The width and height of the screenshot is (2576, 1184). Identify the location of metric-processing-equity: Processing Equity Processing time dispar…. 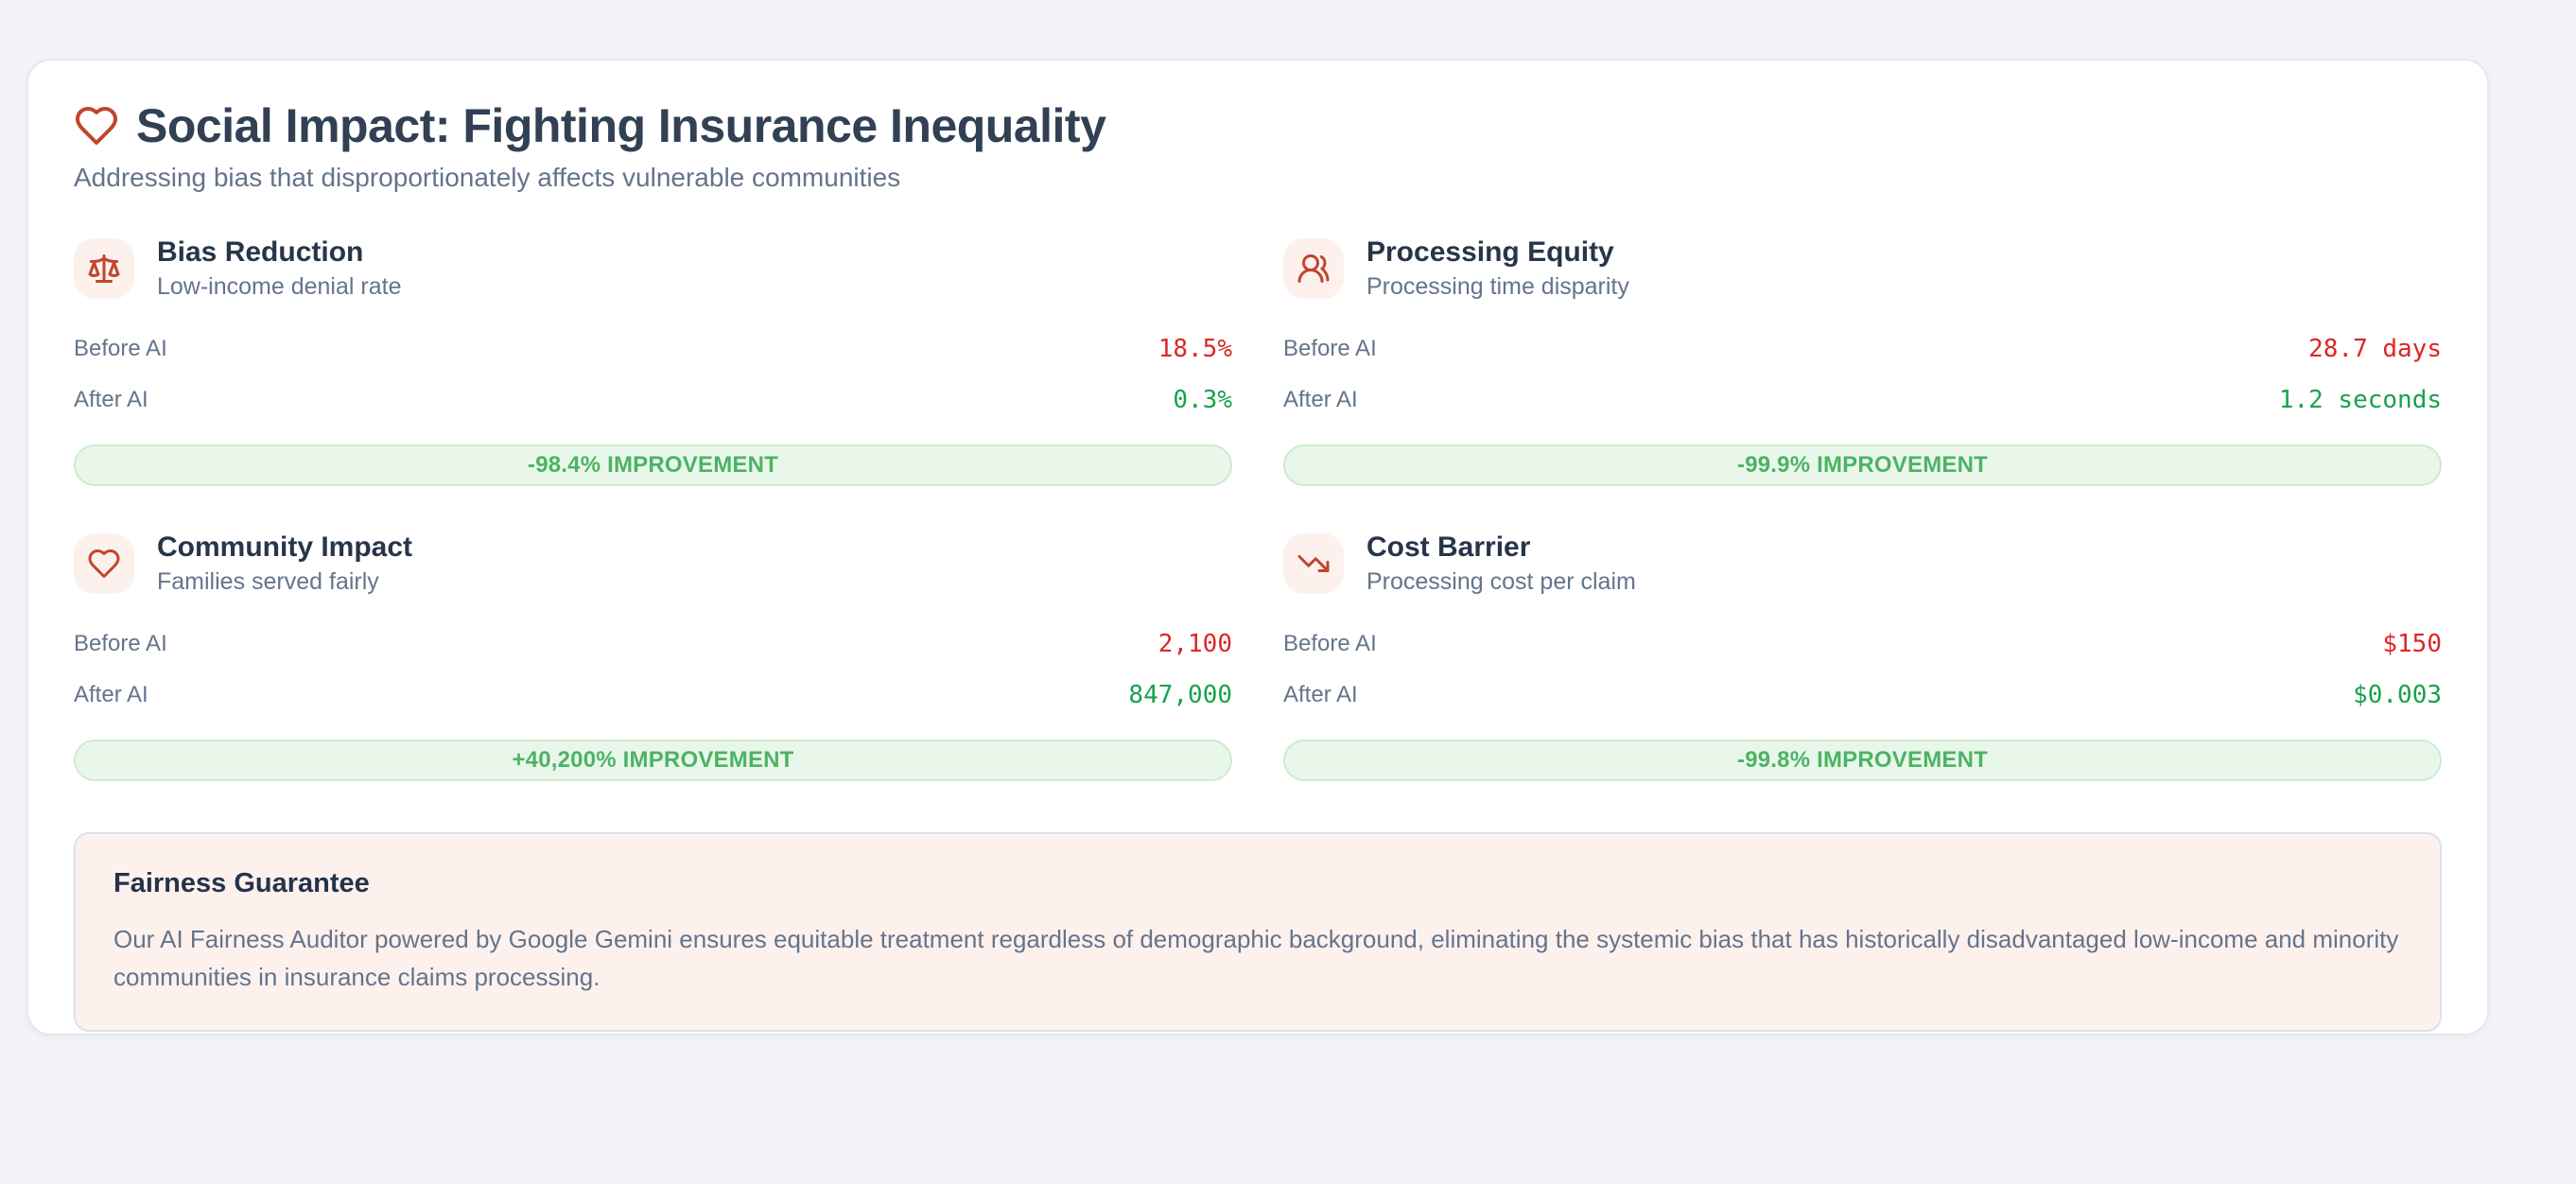
(1862, 361).